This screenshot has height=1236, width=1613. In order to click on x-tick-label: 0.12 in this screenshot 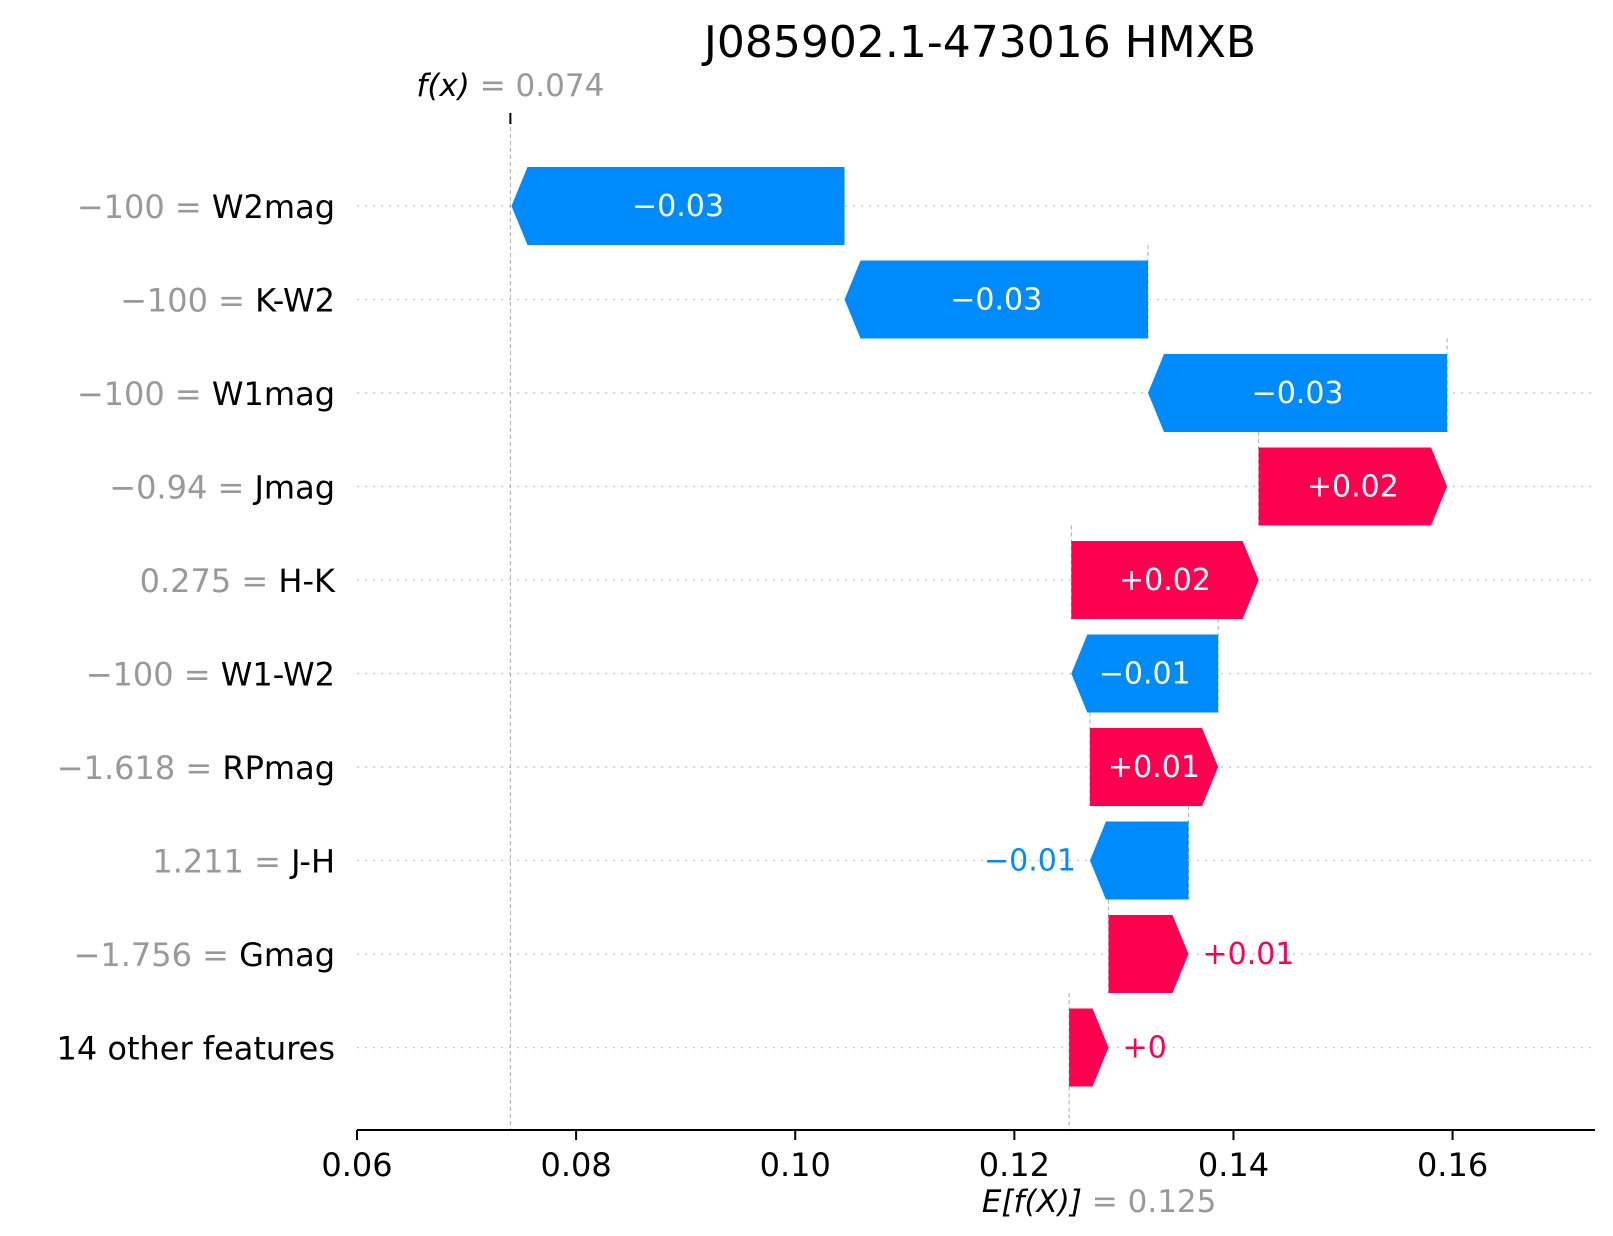, I will do `click(1014, 1165)`.